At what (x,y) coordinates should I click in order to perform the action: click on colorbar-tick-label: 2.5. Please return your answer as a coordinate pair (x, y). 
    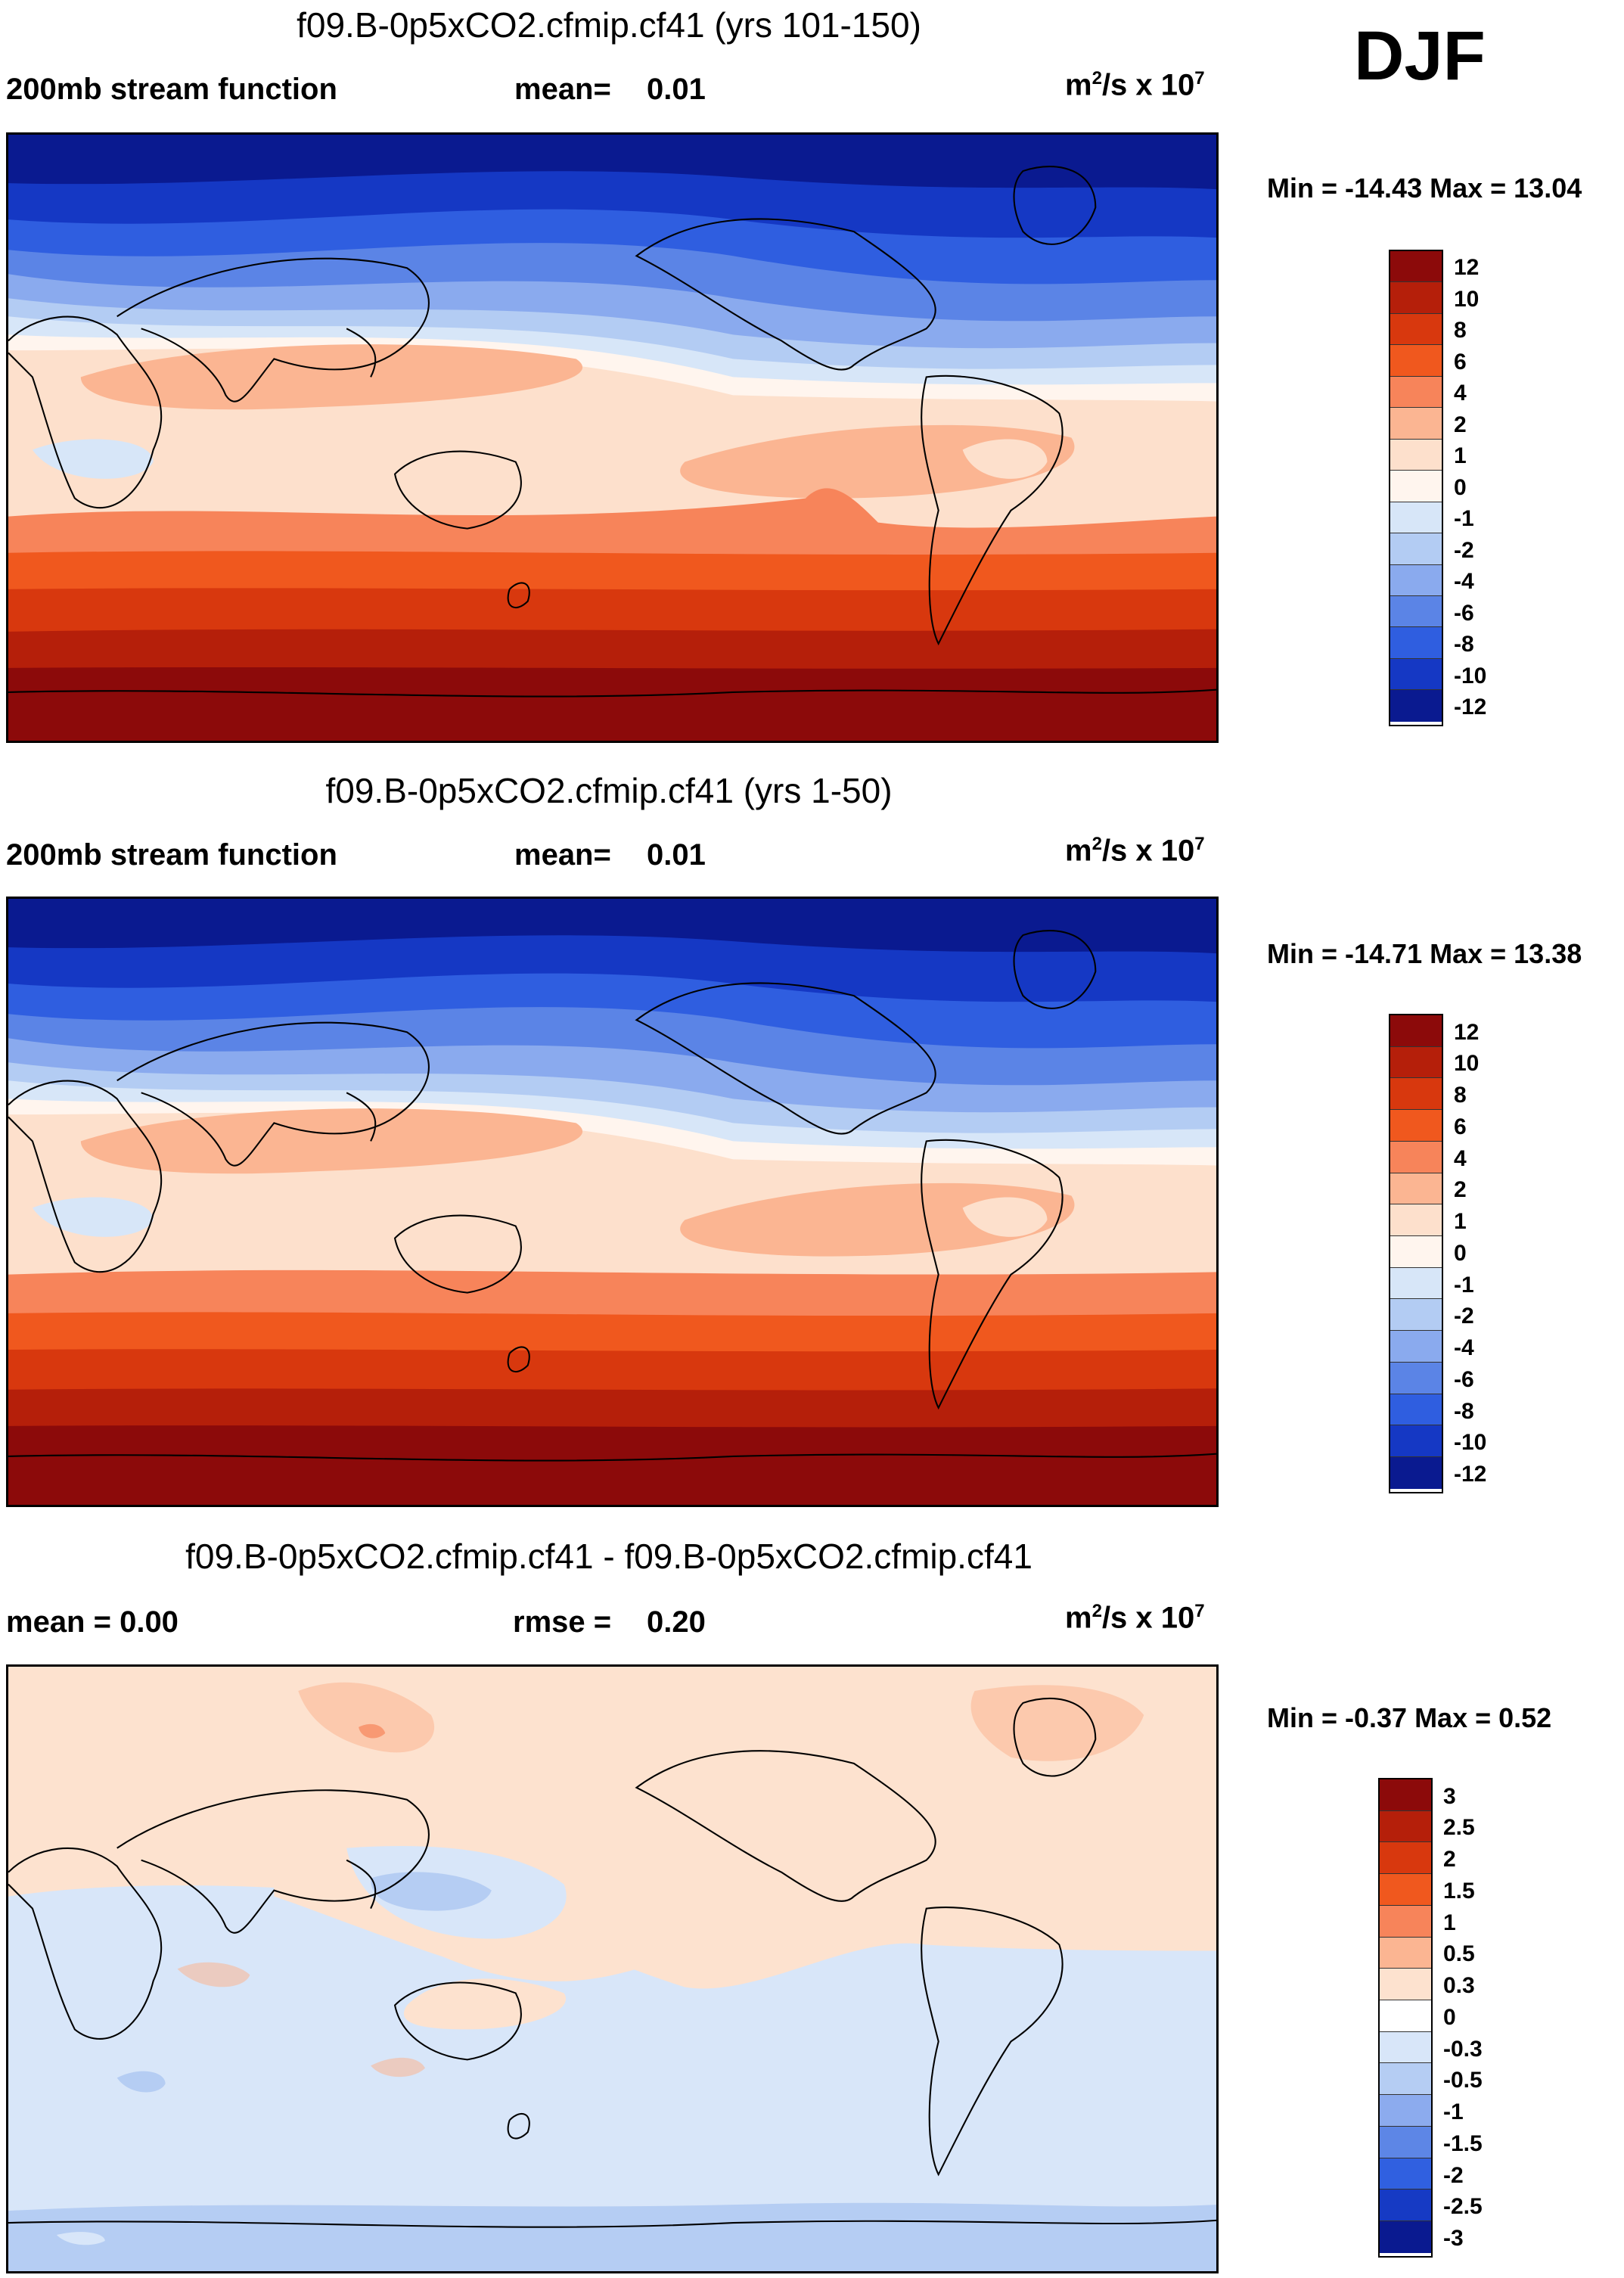
    Looking at the image, I should click on (1459, 1828).